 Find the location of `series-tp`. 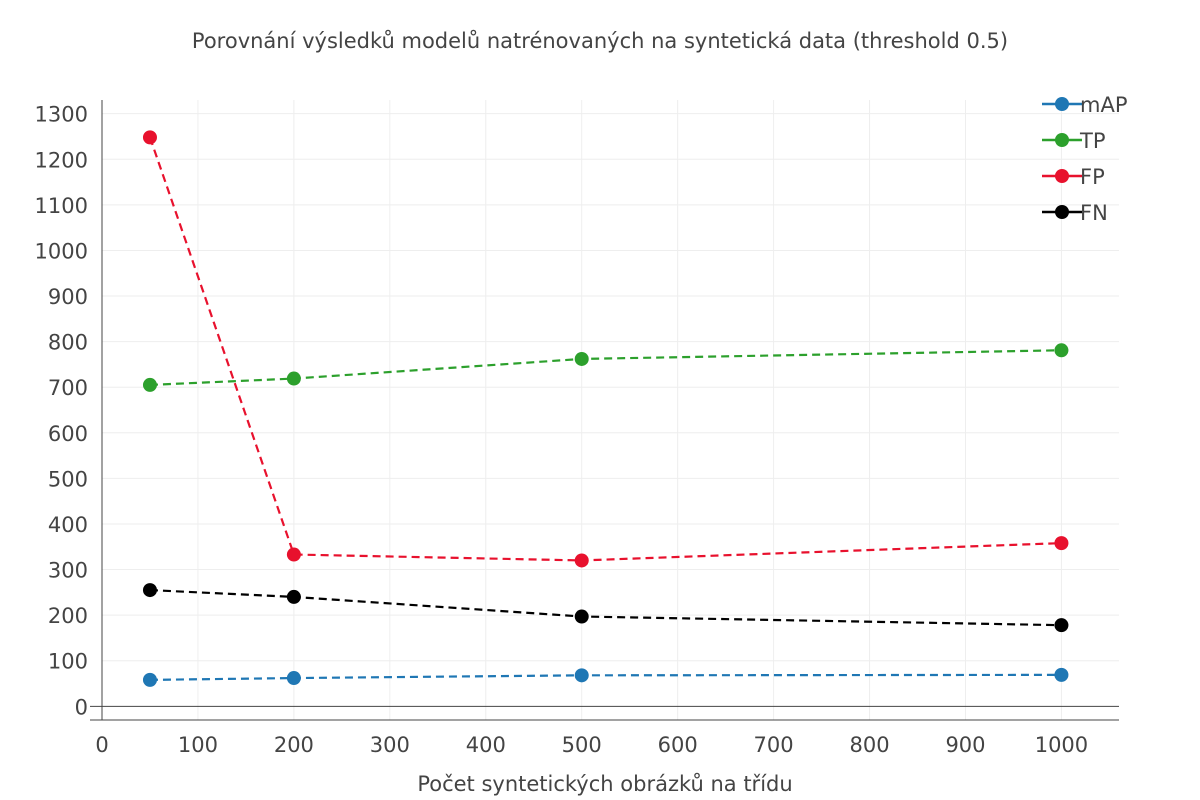

series-tp is located at coordinates (605, 367).